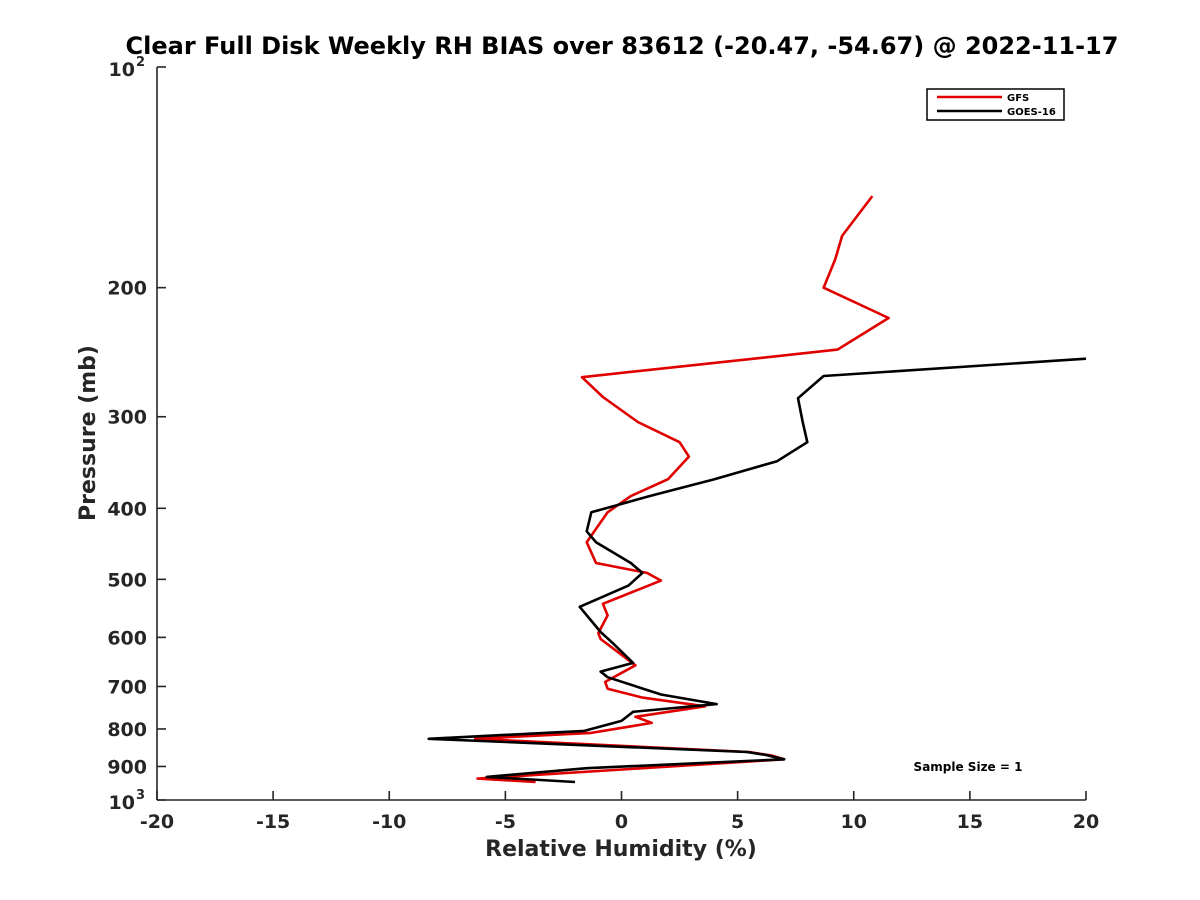 Image resolution: width=1200 pixels, height=900 pixels. What do you see at coordinates (621, 849) in the screenshot?
I see `x-axis-label: Relative Humidity (%)` at bounding box center [621, 849].